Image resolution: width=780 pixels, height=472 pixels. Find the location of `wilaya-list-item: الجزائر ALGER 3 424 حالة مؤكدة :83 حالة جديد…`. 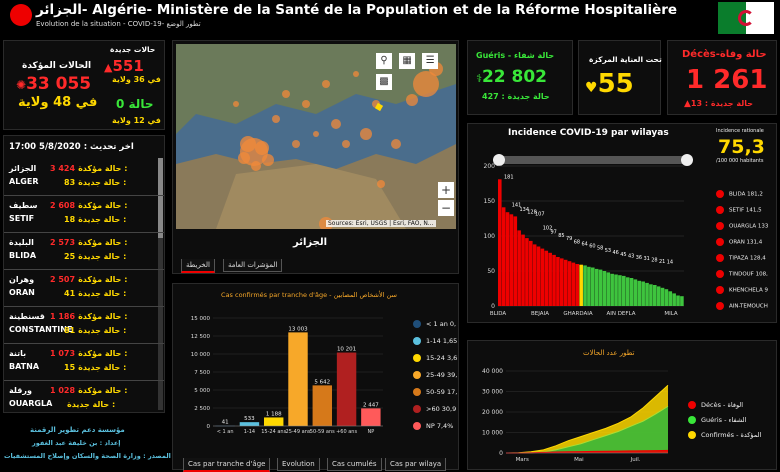

wilaya-list-item: الجزائر ALGER 3 424 حالة مؤكدة :83 حالة جديد… is located at coordinates (84, 178).